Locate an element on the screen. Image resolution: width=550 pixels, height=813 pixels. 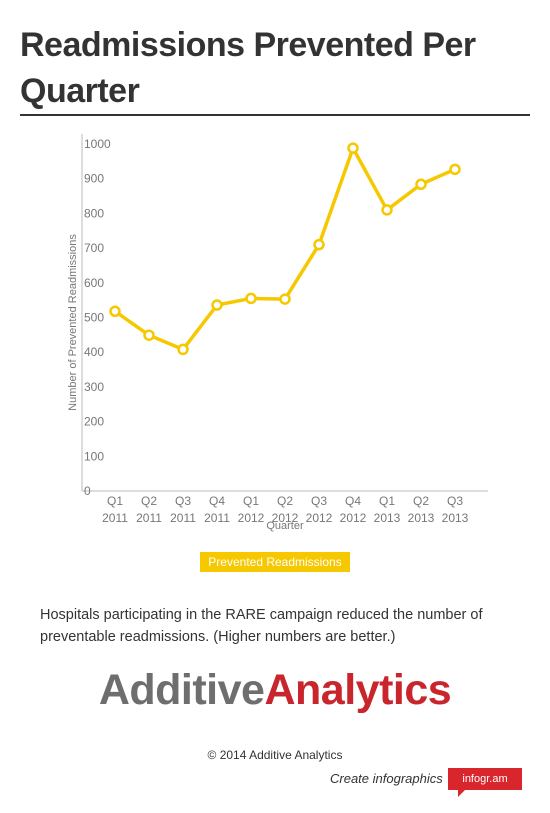
y-tick-label: 800 is located at coordinates (94, 213).